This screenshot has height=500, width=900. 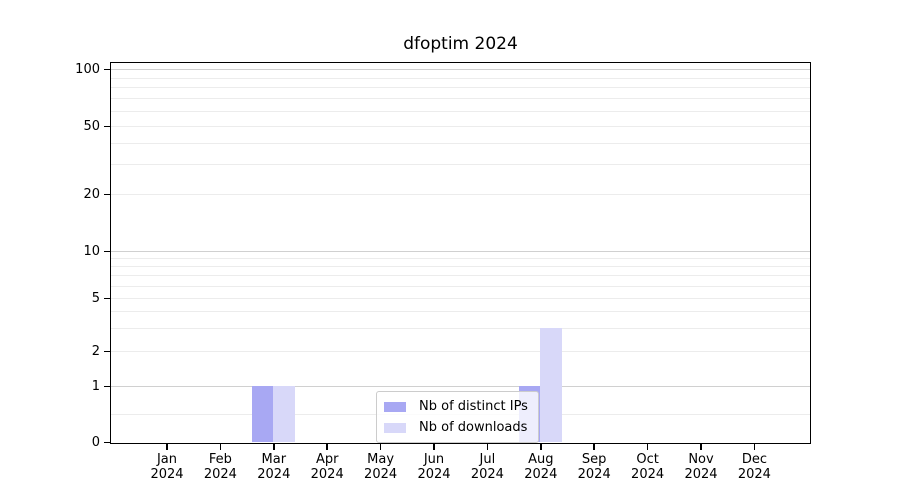 I want to click on y-tick-label: 0, so click(x=95, y=442).